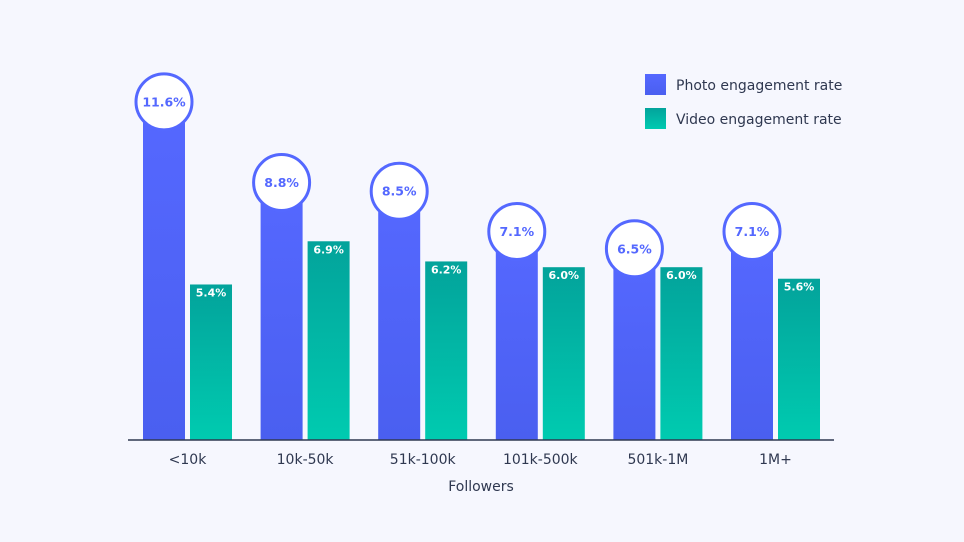 This screenshot has height=542, width=964. What do you see at coordinates (423, 460) in the screenshot?
I see `x-tick-label: 51k-100k` at bounding box center [423, 460].